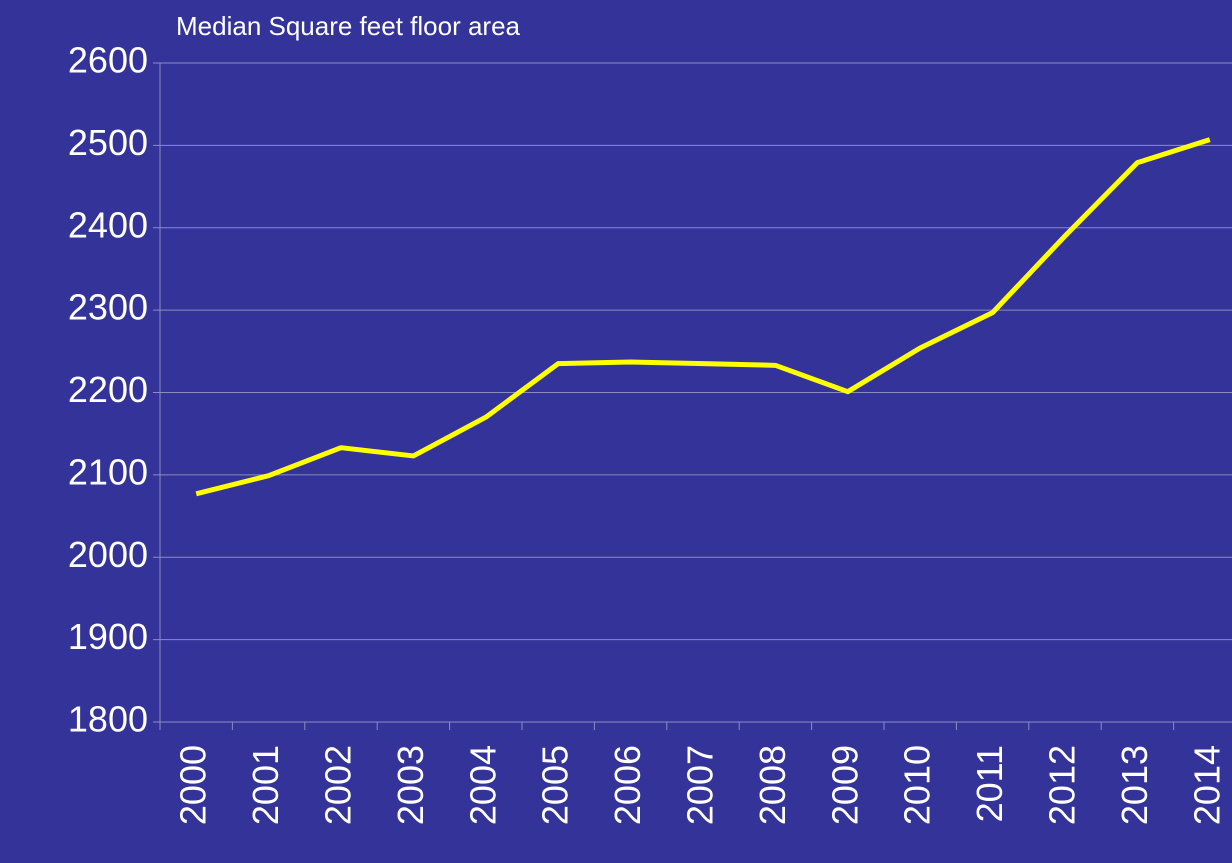 The width and height of the screenshot is (1232, 863). I want to click on y-tick-label: 2300, so click(108, 307).